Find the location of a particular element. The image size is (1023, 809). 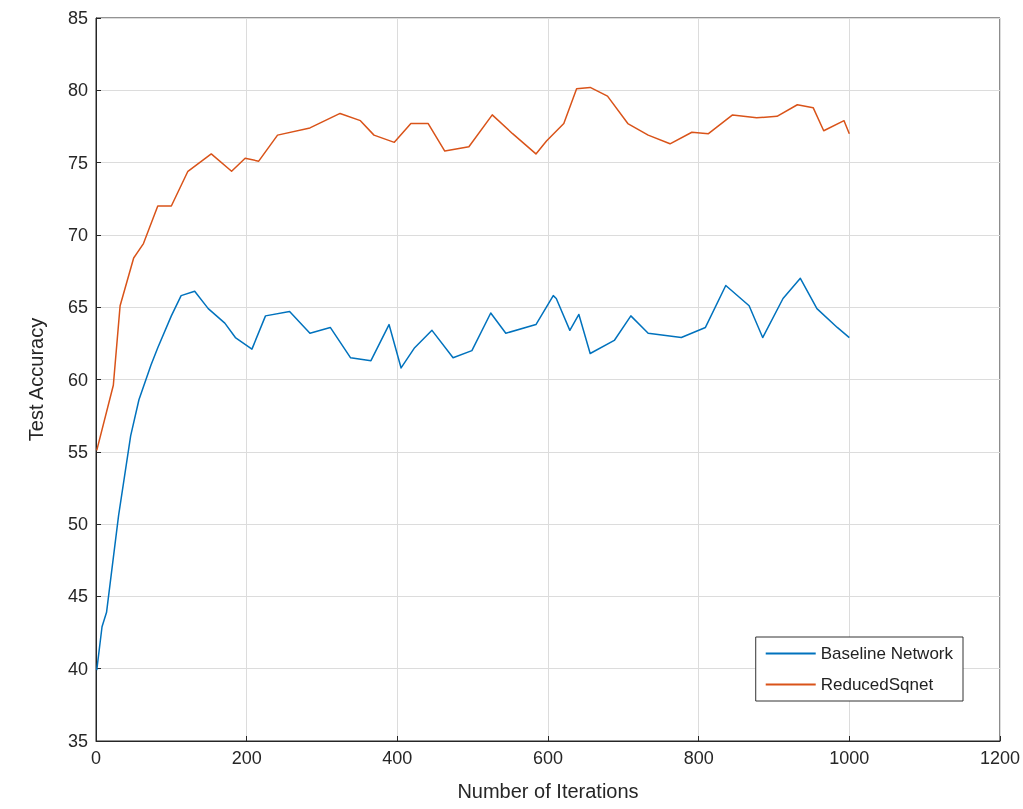

y-axis-title: Test Accuracy is located at coordinates (36, 379).